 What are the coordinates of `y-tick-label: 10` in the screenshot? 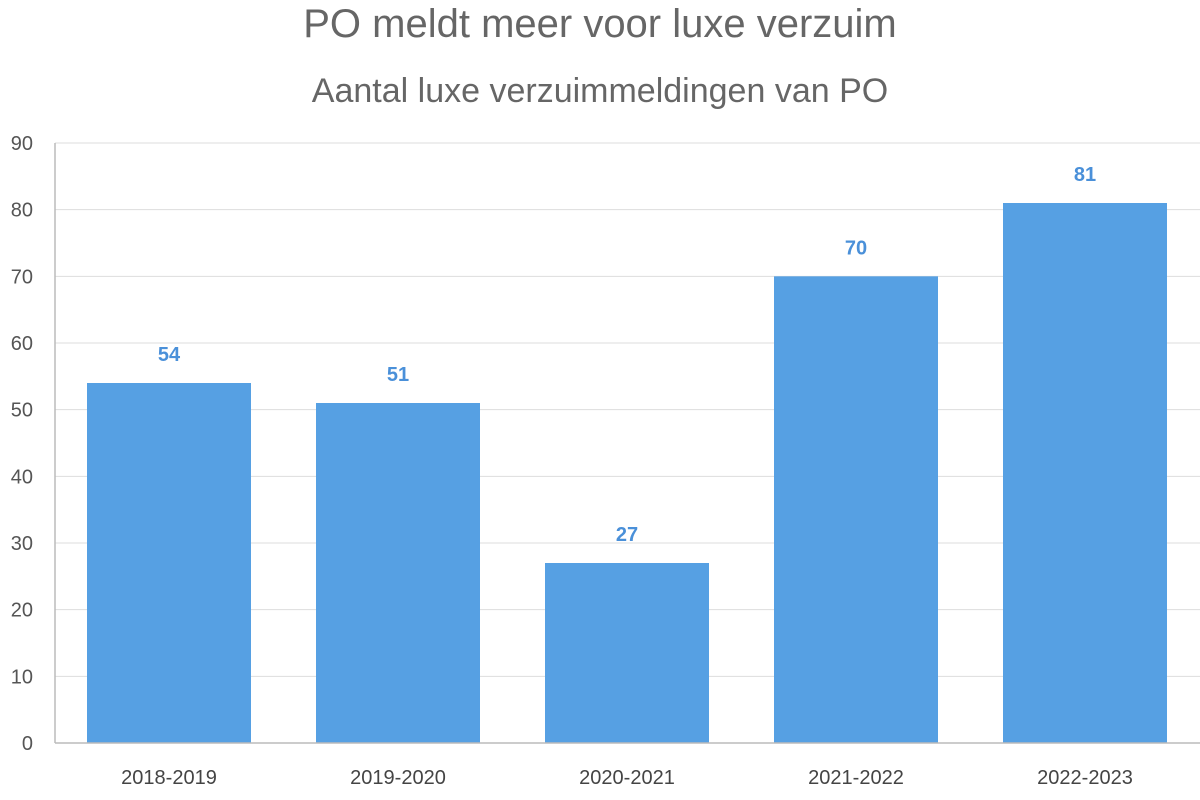 It's located at (22, 677).